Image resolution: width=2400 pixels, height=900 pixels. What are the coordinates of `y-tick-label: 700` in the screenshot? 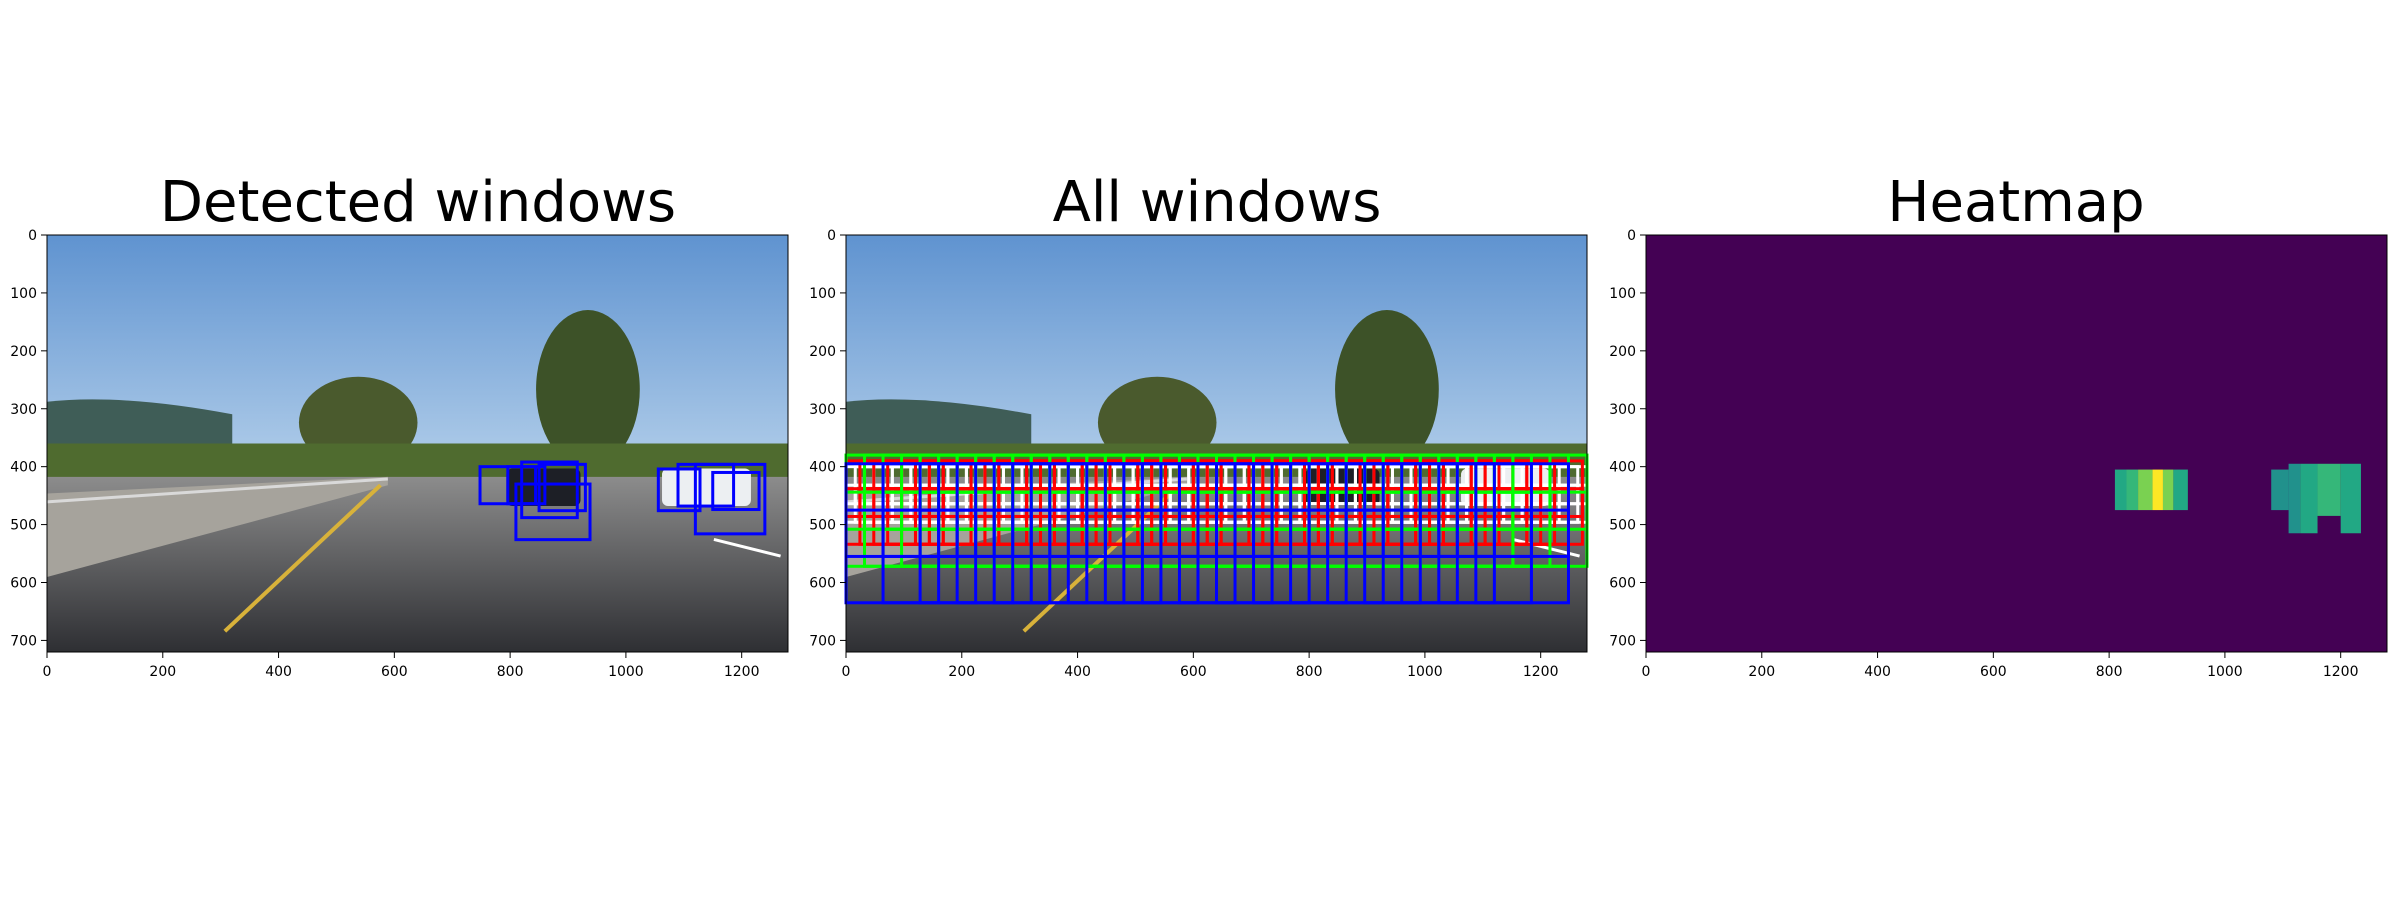 It's located at (822, 641).